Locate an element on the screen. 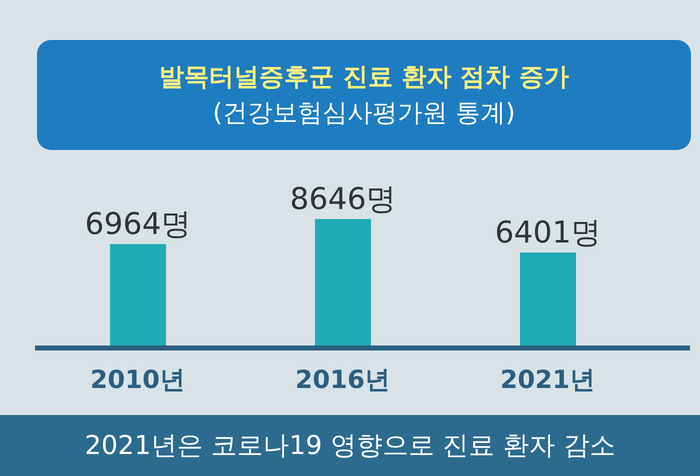 The image size is (700, 476). data-label: 8646명 is located at coordinates (343, 199).